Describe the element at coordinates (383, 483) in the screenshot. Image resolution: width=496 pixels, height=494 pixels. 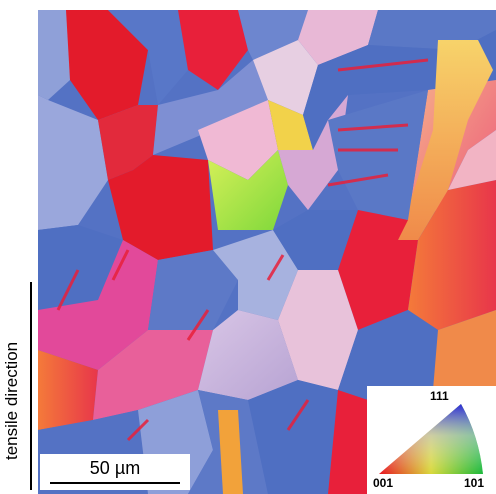
I see `legend-label-001: 001` at that location.